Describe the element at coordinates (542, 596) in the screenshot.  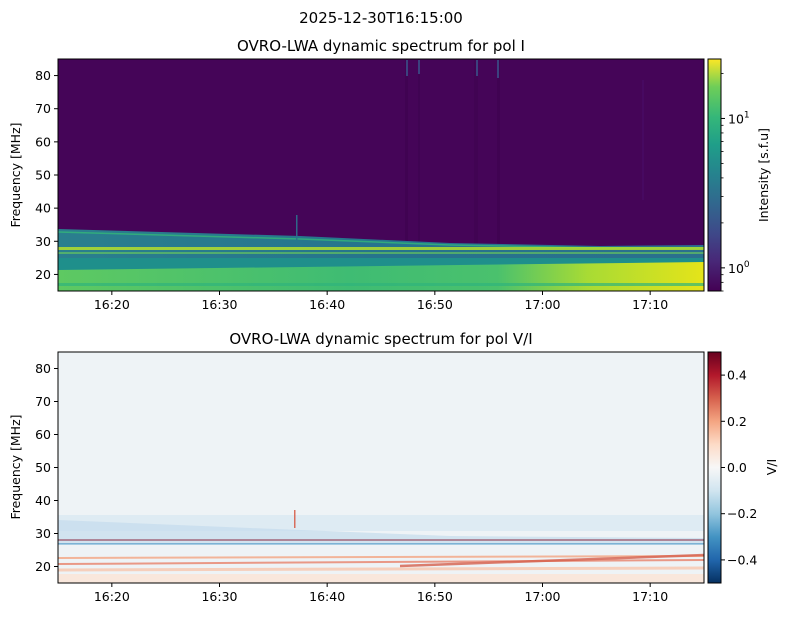
I see `panel2-xtick-label: 17:00` at that location.